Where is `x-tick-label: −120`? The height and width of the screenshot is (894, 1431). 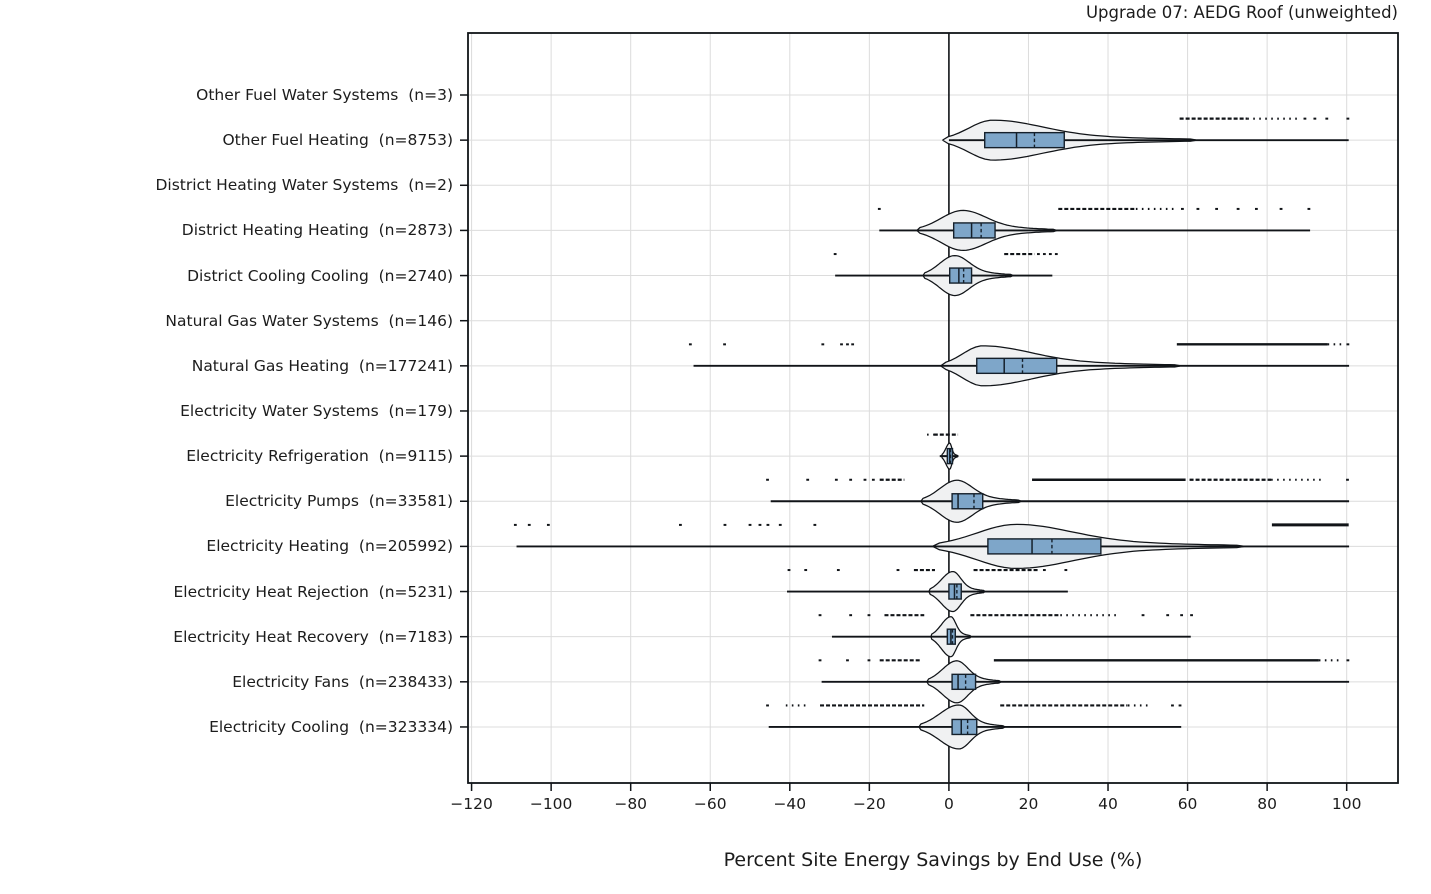 x-tick-label: −120 is located at coordinates (471, 804).